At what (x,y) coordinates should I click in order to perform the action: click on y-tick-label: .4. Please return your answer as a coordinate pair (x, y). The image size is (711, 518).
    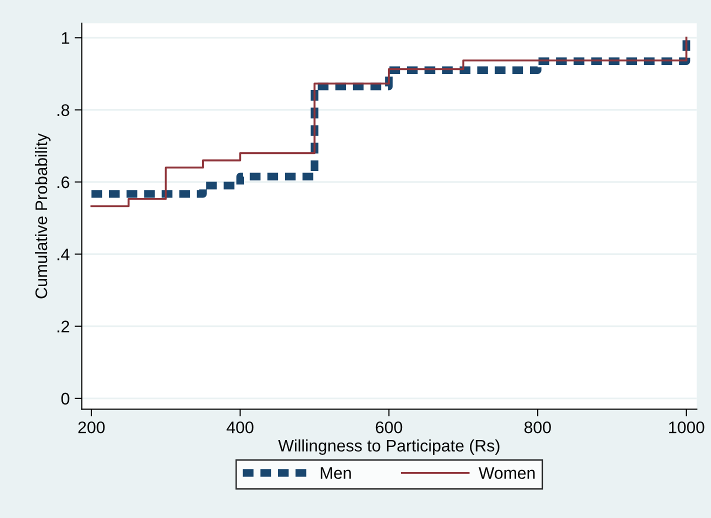
    Looking at the image, I should click on (64, 254).